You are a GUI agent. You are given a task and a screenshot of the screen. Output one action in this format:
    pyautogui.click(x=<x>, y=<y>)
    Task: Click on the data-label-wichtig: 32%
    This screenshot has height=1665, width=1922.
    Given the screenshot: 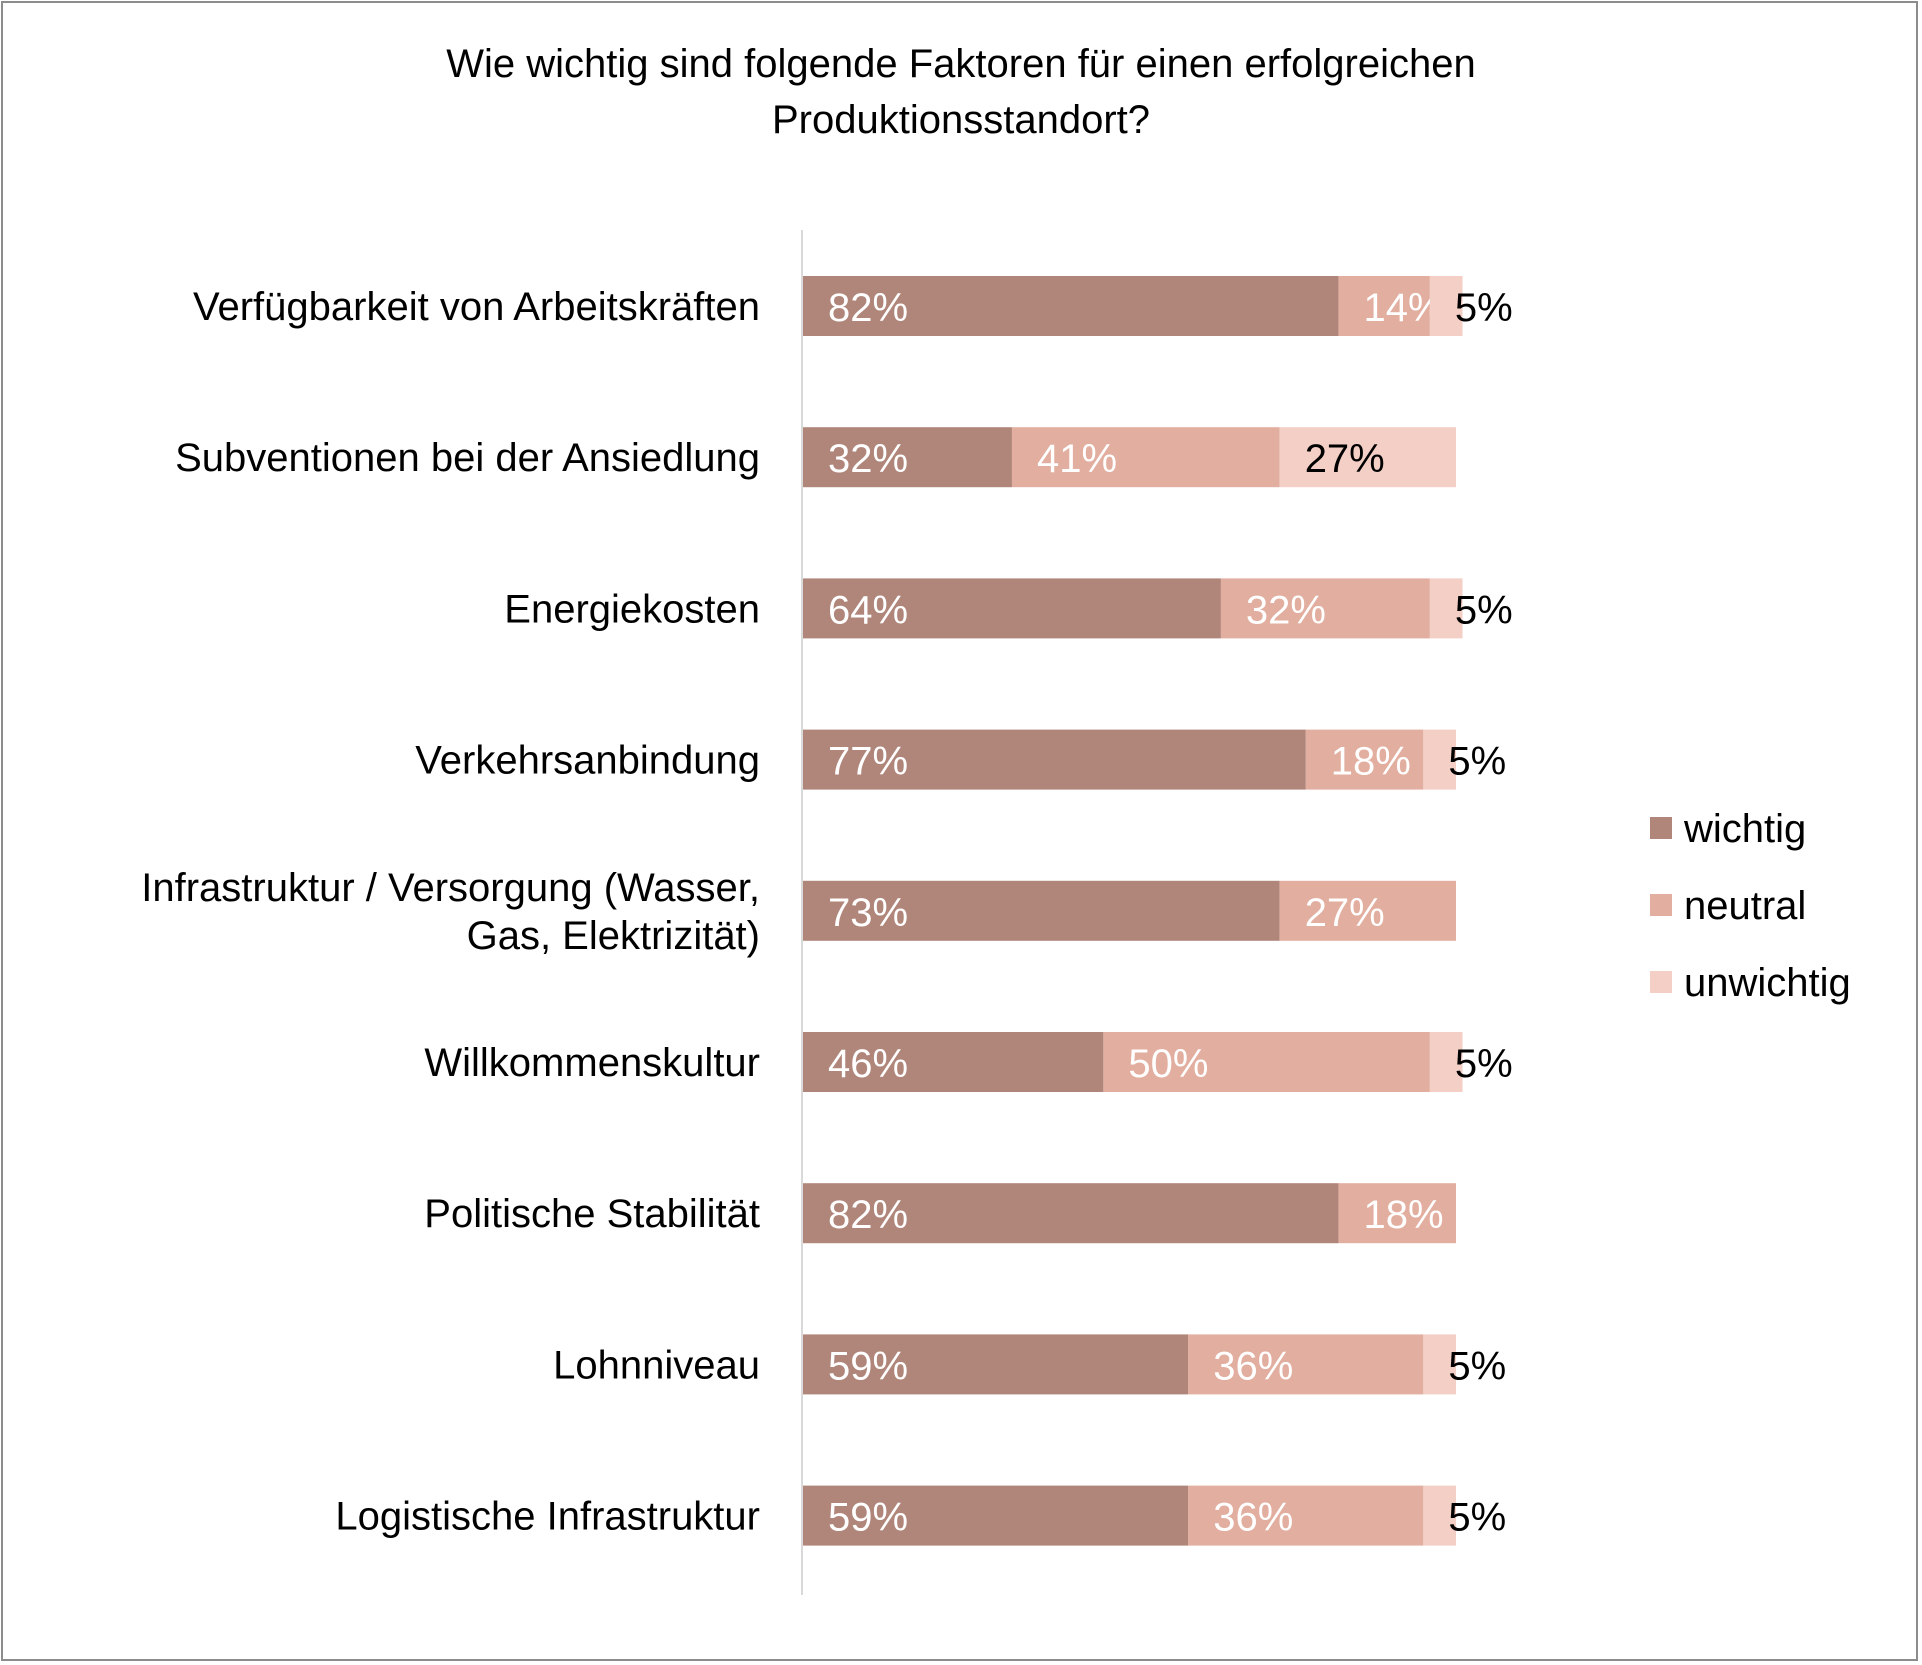 What is the action you would take?
    pyautogui.click(x=868, y=459)
    